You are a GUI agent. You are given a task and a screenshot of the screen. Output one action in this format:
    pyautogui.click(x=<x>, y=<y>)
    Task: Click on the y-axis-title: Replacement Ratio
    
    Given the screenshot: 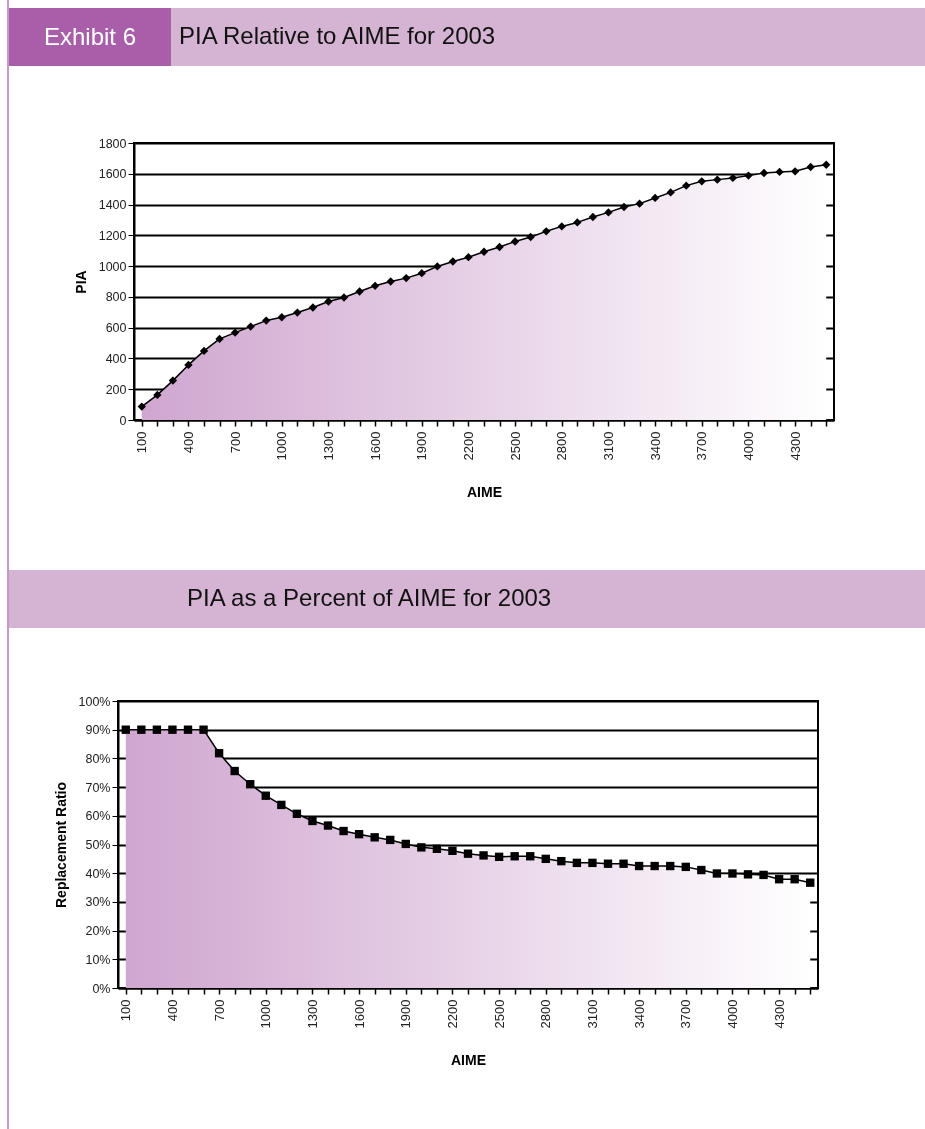 What is the action you would take?
    pyautogui.click(x=60, y=845)
    